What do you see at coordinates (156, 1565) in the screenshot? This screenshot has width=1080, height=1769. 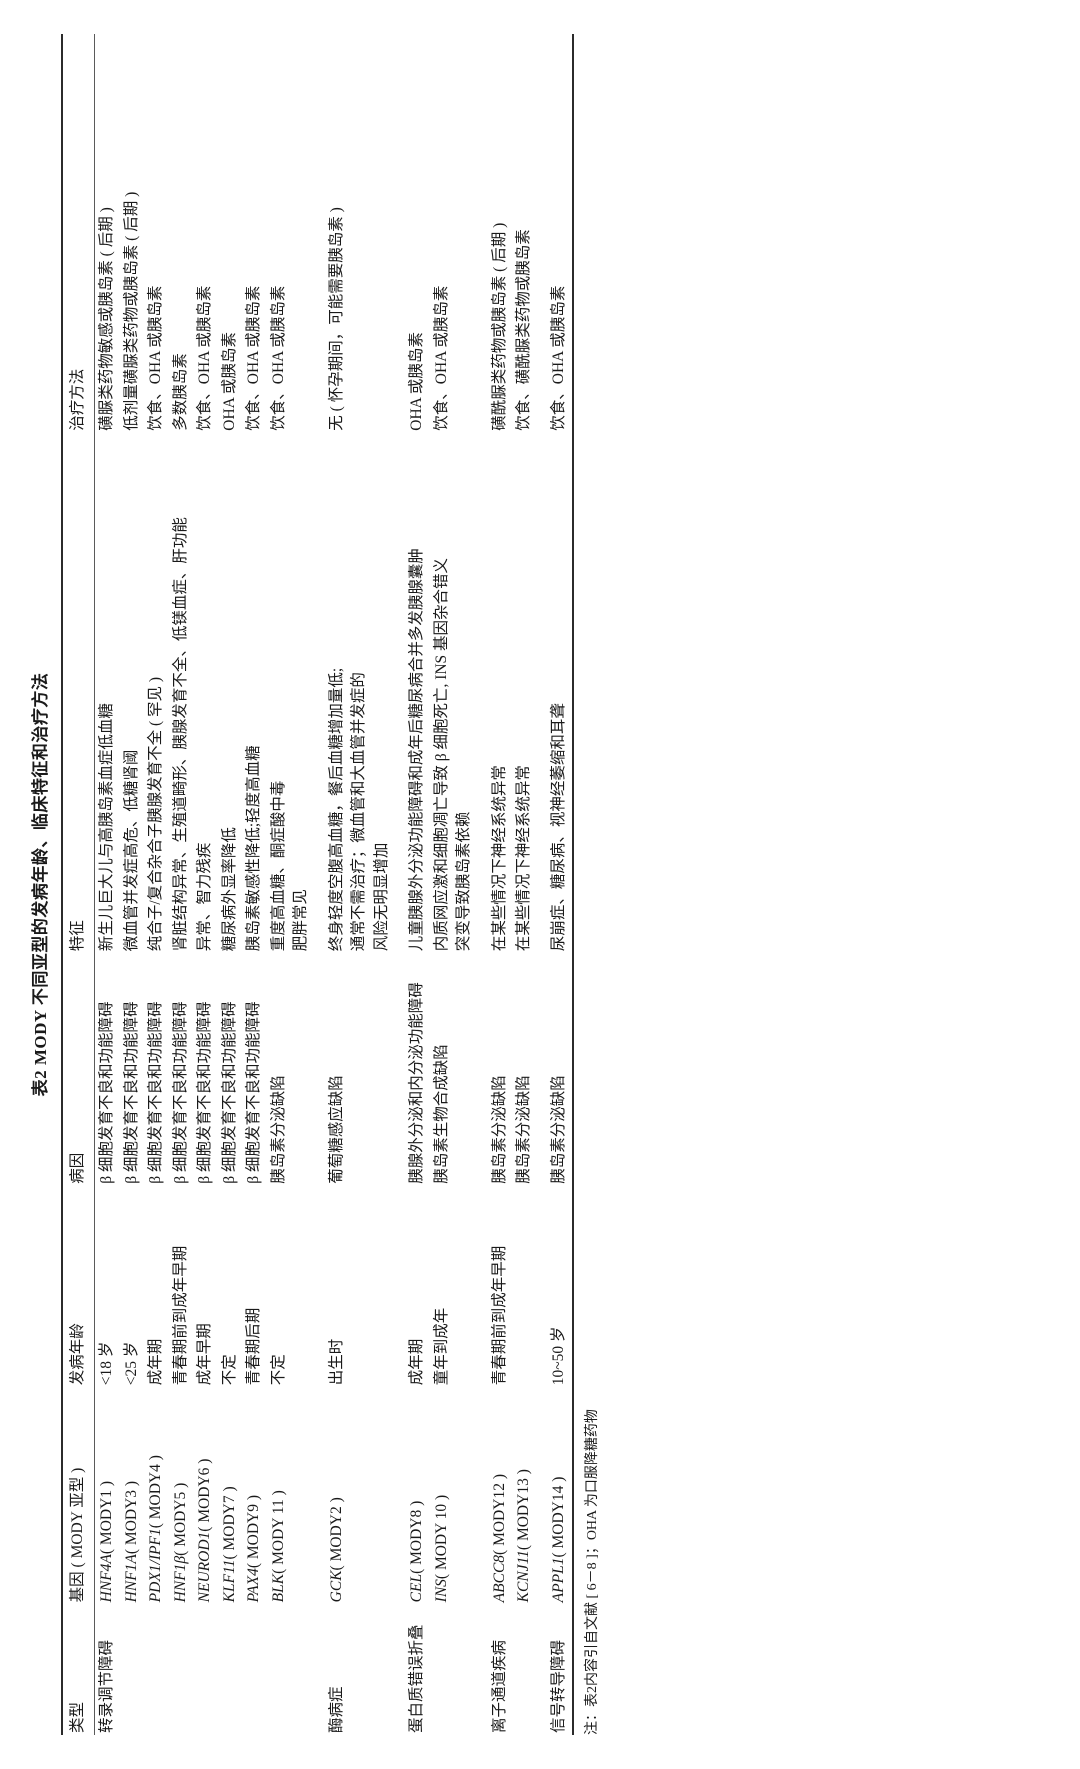 I see `gene-symbol: PDX1/IPF1` at bounding box center [156, 1565].